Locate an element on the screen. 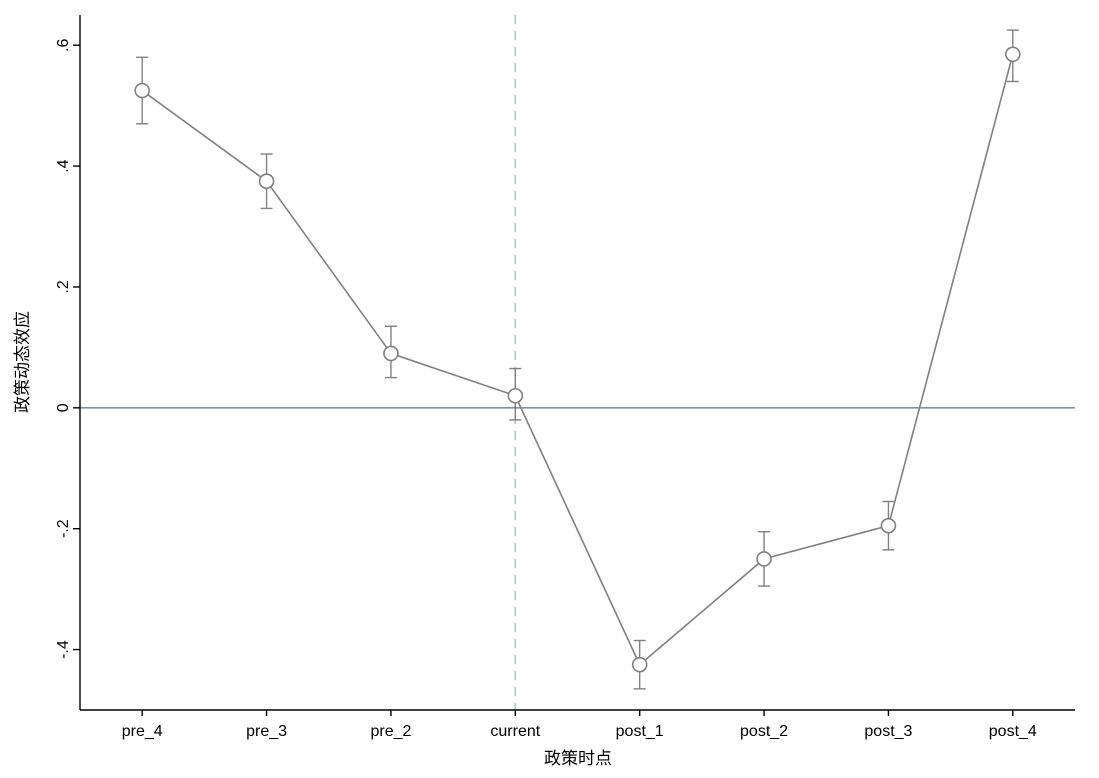 The height and width of the screenshot is (778, 1099). y-tick-label: .2 is located at coordinates (63, 286).